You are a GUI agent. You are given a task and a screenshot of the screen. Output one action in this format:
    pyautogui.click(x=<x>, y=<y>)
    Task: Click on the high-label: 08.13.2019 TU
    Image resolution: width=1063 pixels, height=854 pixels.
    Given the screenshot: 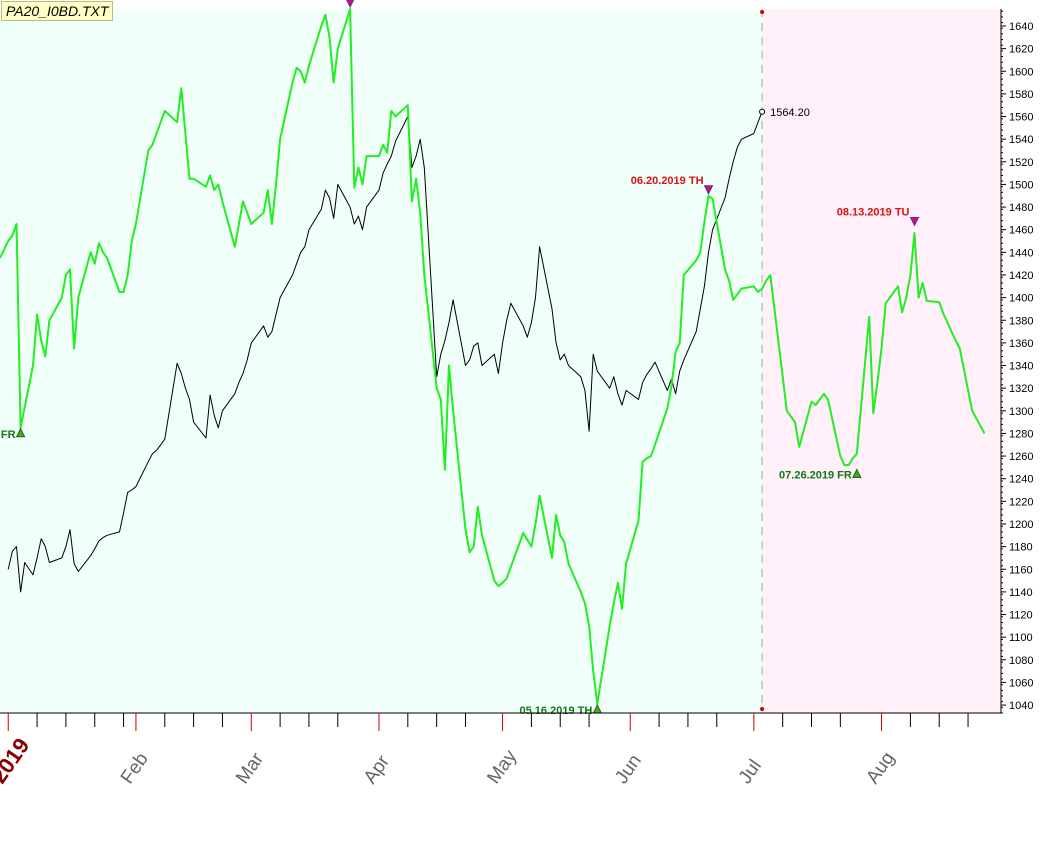 What is the action you would take?
    pyautogui.click(x=873, y=212)
    